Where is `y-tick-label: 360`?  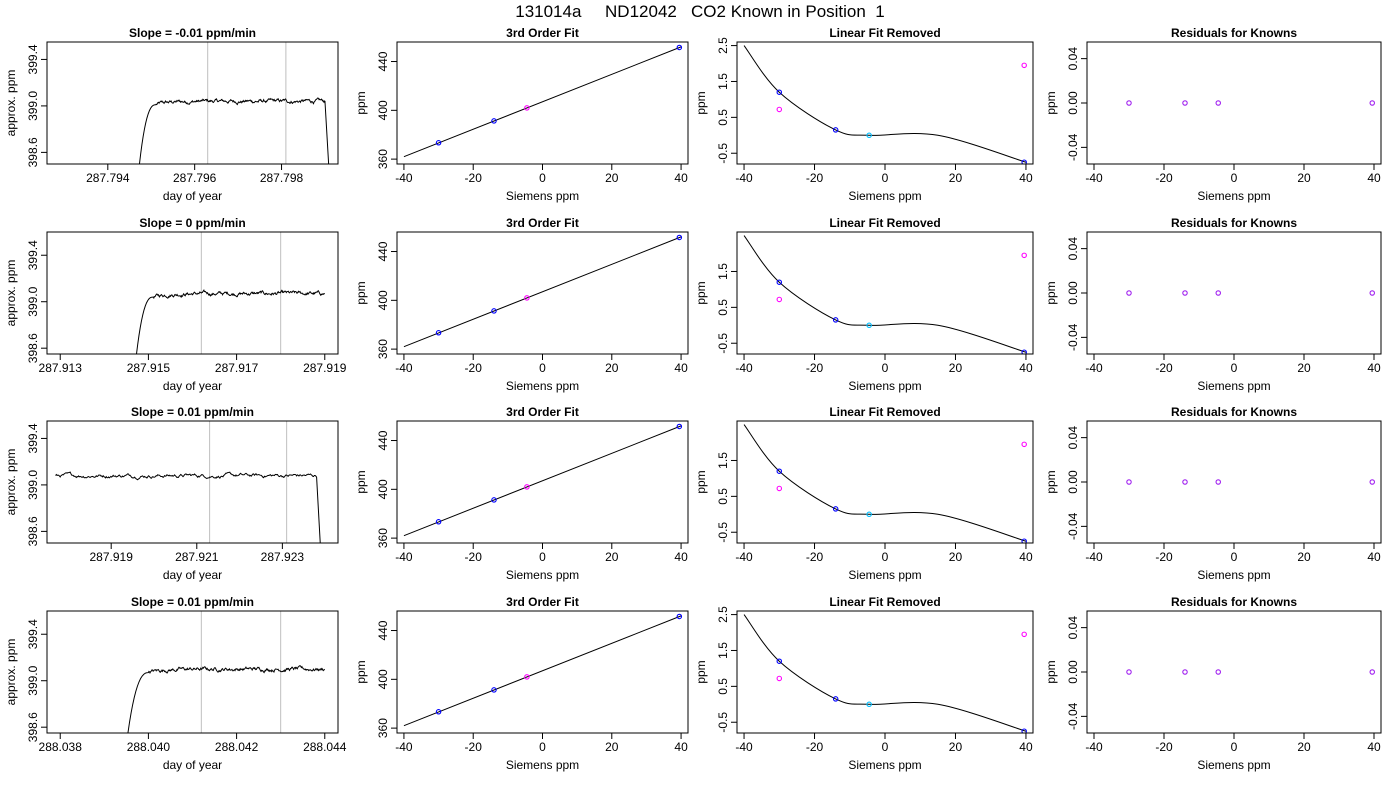
y-tick-label: 360 is located at coordinates (383, 159).